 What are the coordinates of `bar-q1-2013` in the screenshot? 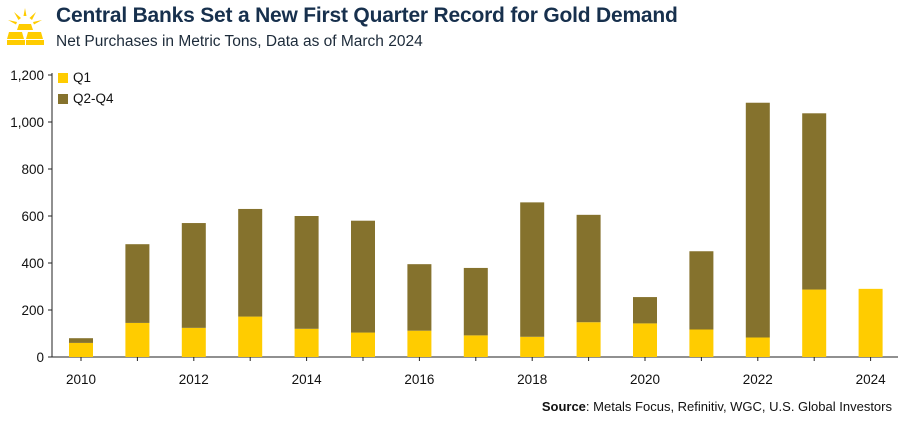 It's located at (250, 336).